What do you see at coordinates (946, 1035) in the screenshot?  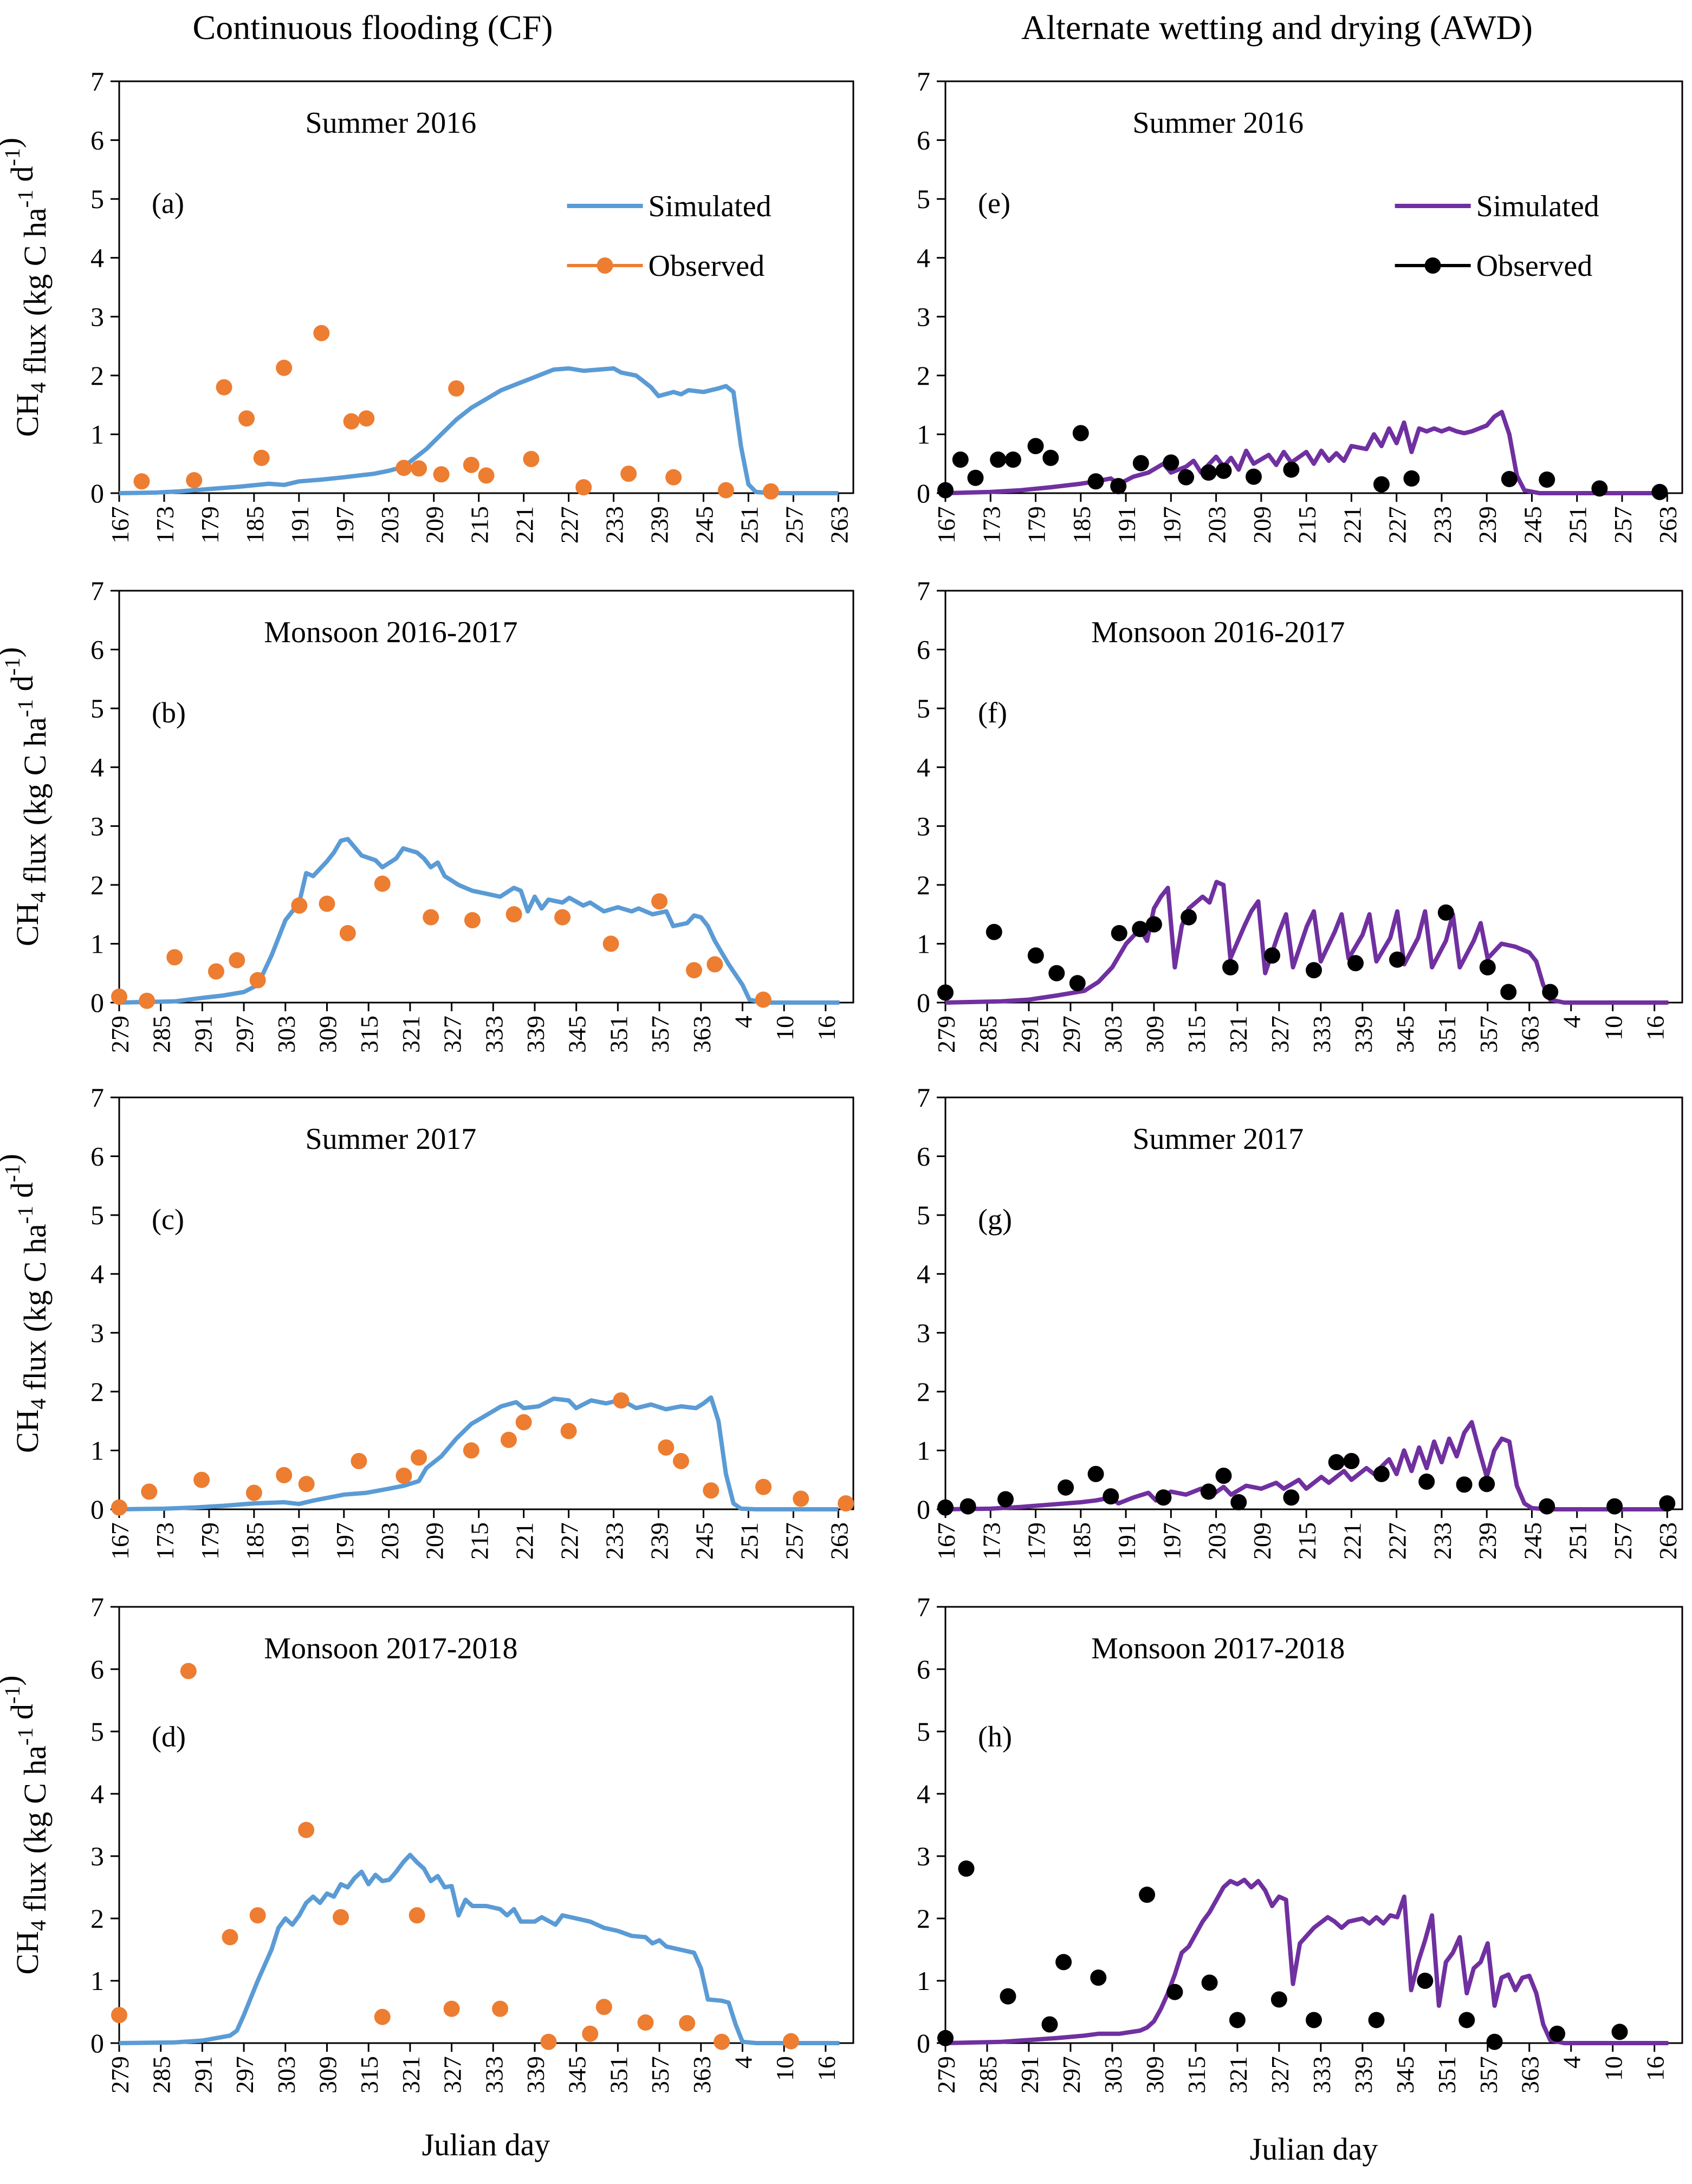 I see `panel-f-xtick-label: 279` at bounding box center [946, 1035].